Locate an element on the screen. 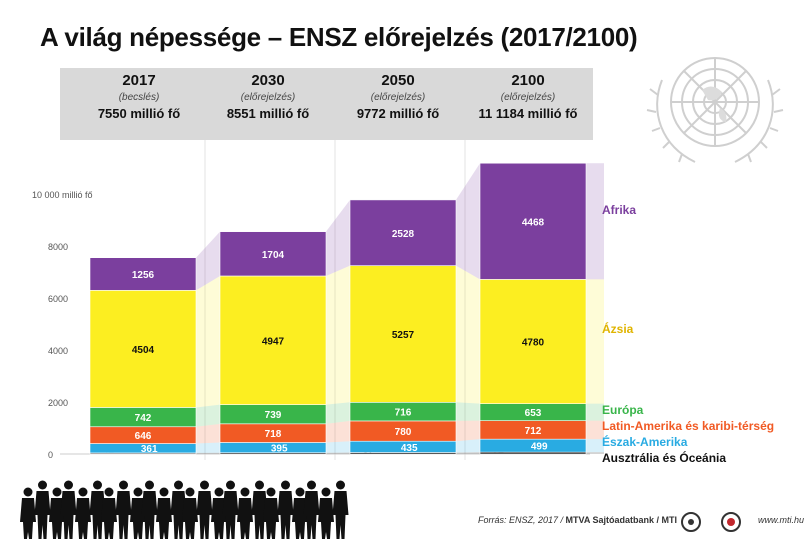  column-header-2030: 2030 (előrejelzés) 8551 millió fő is located at coordinates (268, 96).